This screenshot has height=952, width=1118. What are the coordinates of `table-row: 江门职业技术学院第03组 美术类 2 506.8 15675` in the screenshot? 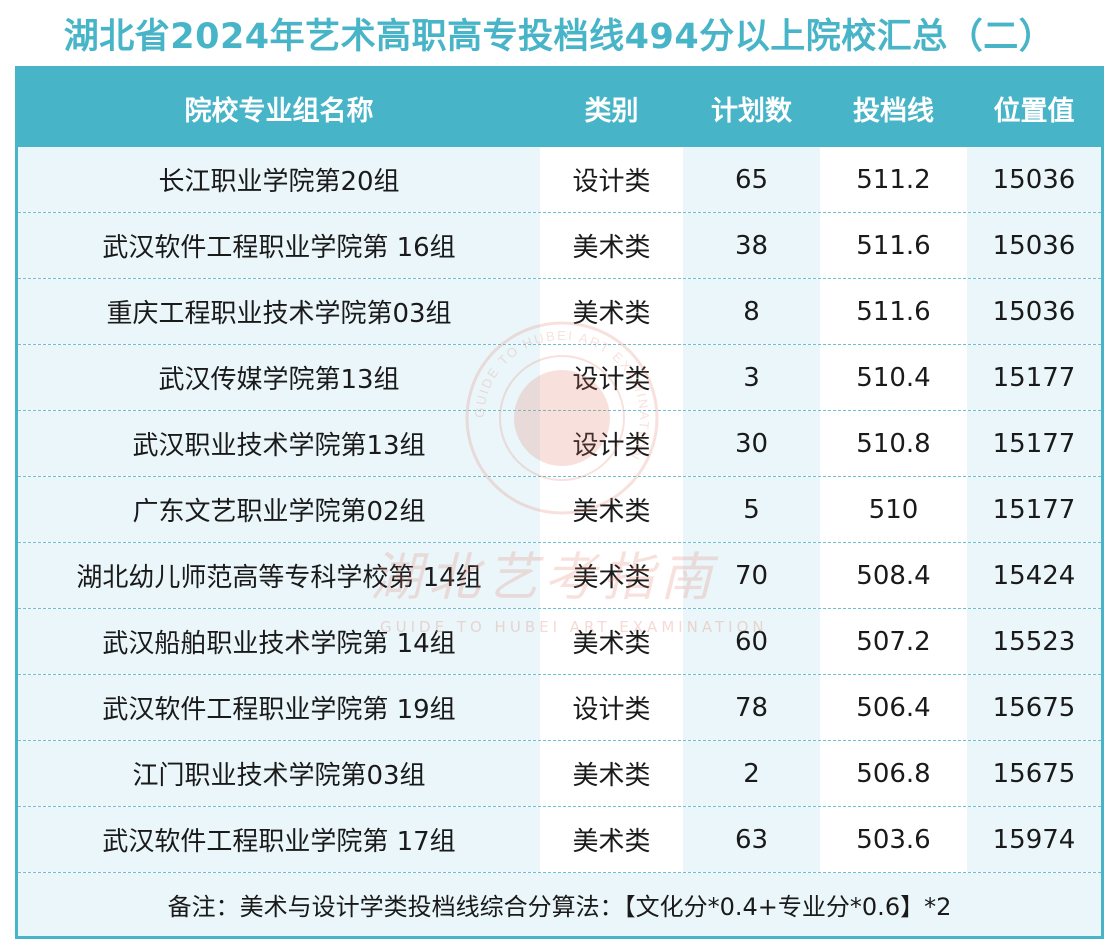 It's located at (559, 774).